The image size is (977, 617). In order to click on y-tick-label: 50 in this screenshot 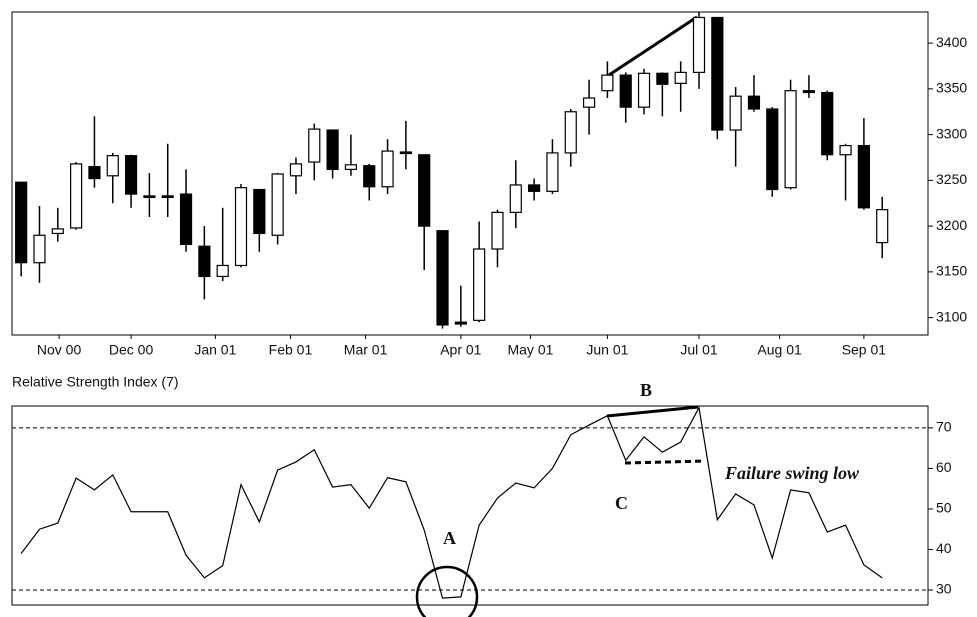, I will do `click(944, 508)`.